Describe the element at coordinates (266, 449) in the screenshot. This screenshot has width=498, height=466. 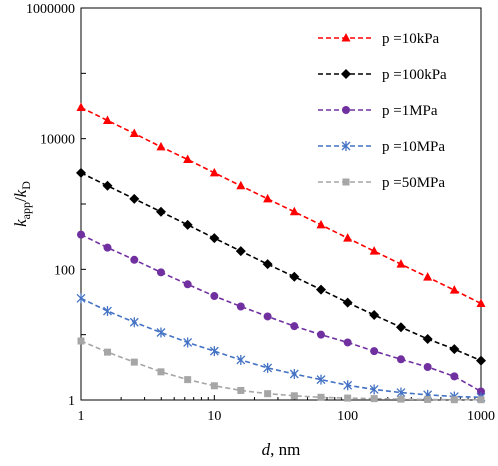
I see `x-axis-variable: d` at that location.